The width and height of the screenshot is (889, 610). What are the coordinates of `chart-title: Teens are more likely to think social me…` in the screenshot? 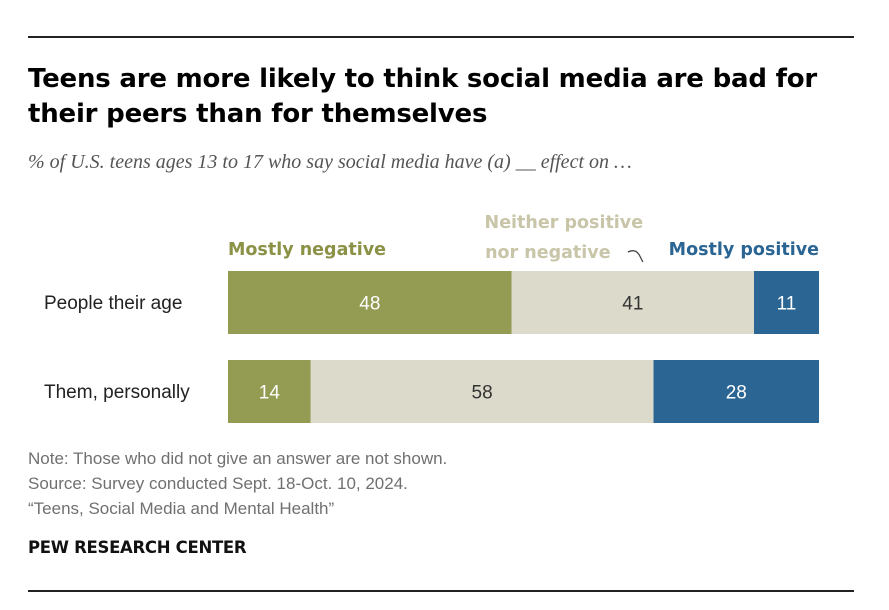 It's located at (422, 96).